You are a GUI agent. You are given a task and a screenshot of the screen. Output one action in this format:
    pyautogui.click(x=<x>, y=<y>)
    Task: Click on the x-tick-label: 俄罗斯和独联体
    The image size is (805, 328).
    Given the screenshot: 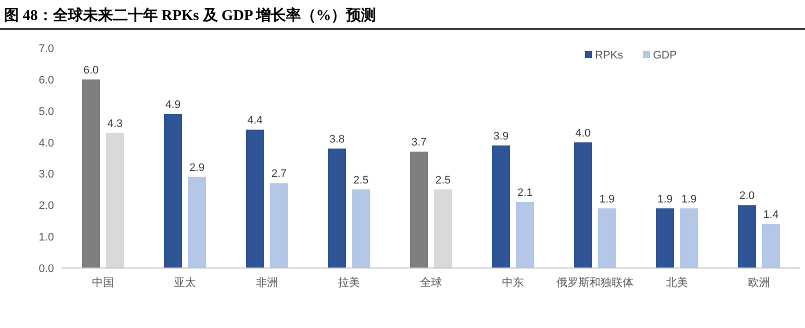 What is the action you would take?
    pyautogui.click(x=595, y=282)
    